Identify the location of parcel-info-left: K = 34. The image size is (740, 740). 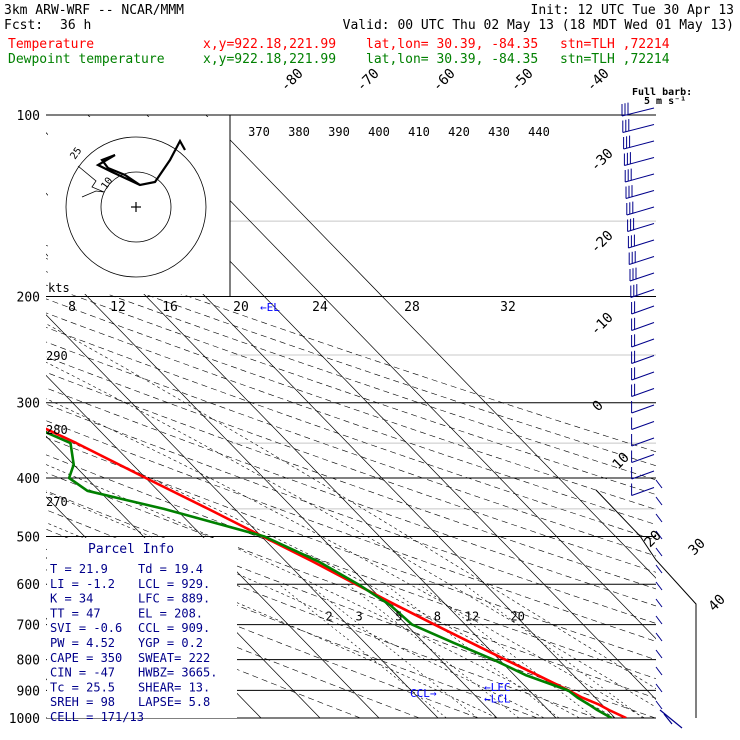
(71, 599).